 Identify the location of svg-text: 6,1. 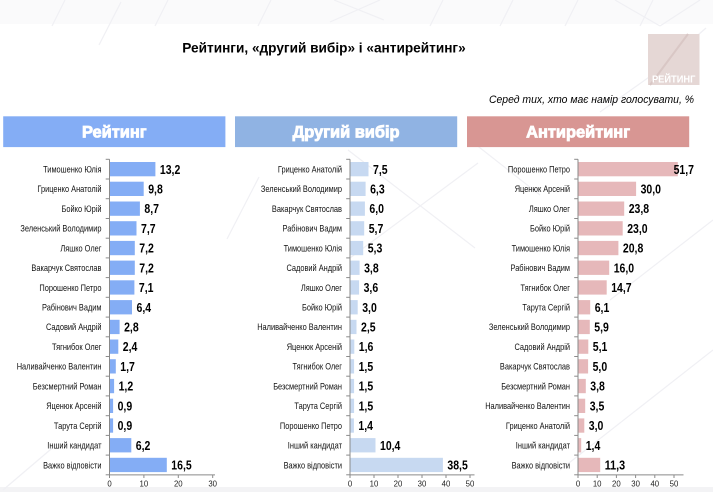
(602, 308).